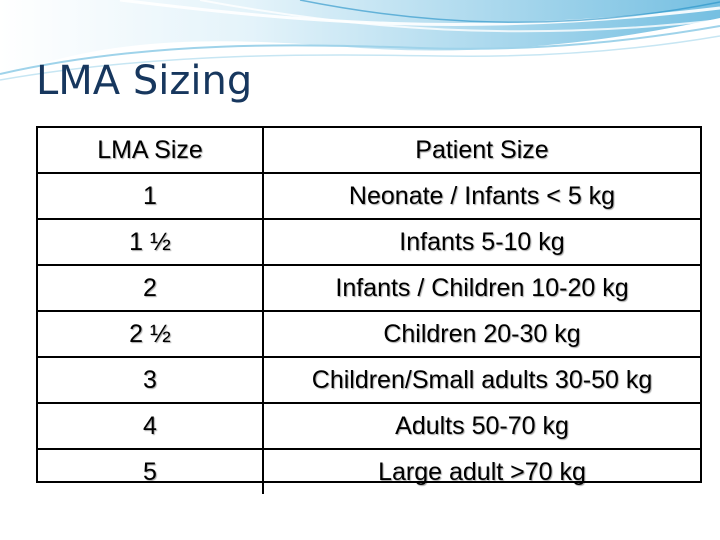 The height and width of the screenshot is (540, 720). I want to click on table-row: 4 Adults 50-70 kg, so click(369, 426).